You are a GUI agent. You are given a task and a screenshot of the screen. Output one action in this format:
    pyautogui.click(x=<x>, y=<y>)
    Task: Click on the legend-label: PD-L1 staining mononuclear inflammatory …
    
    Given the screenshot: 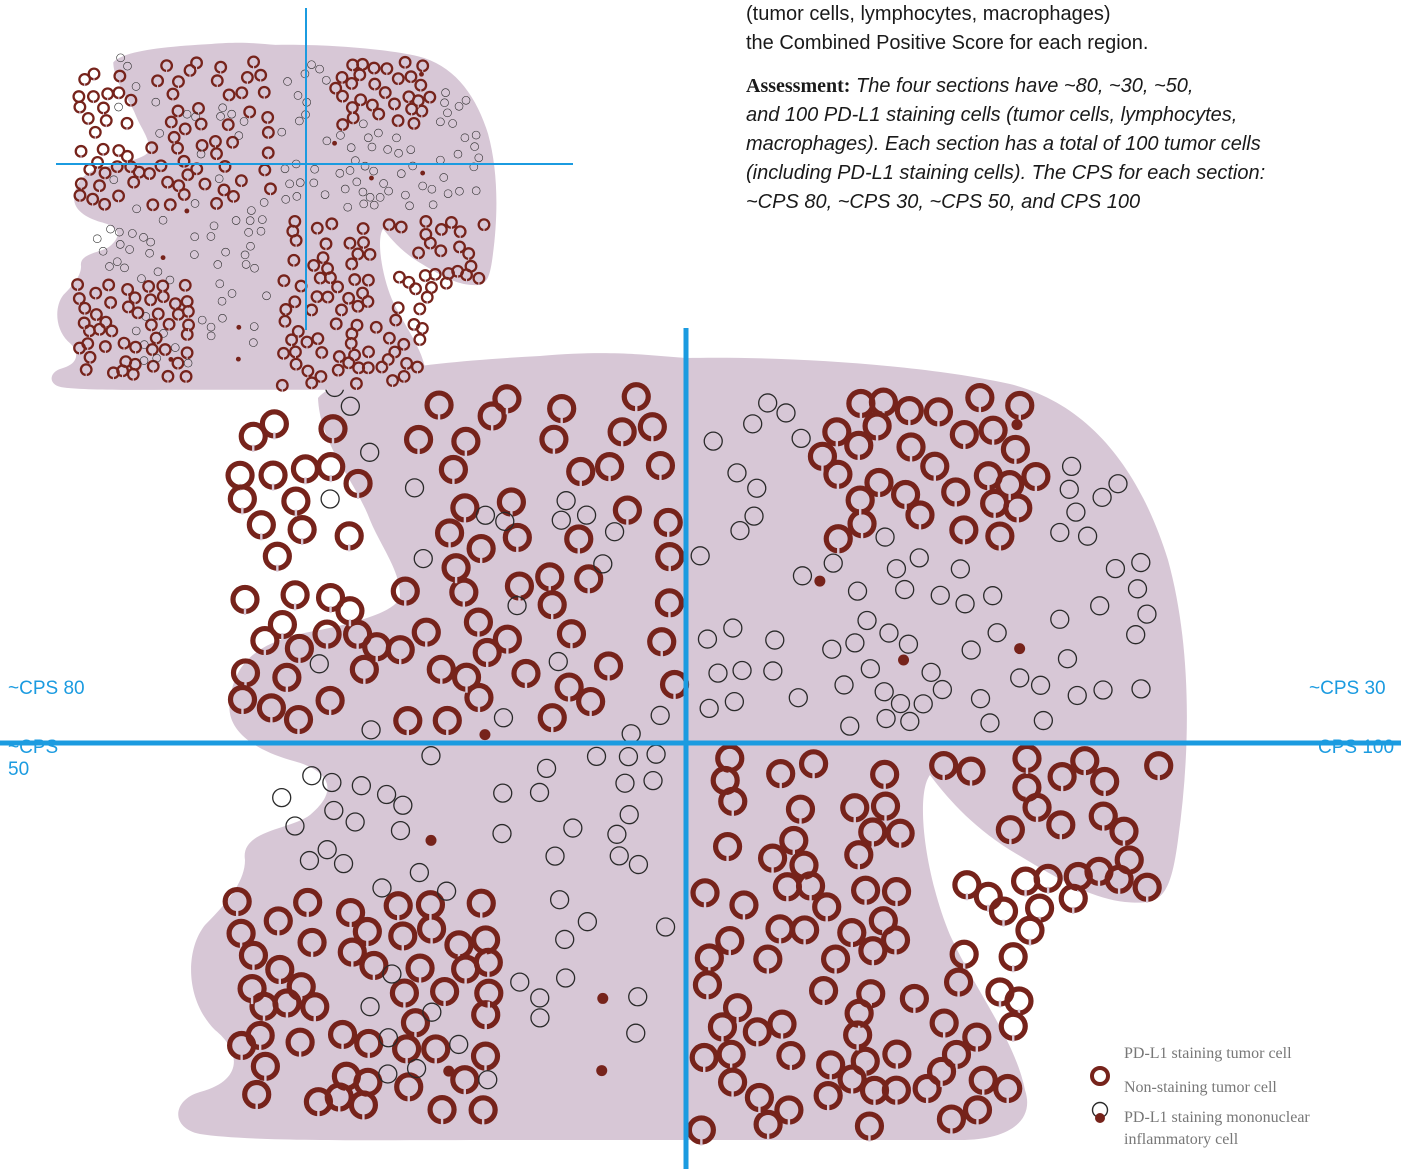 What is the action you would take?
    pyautogui.click(x=1217, y=1128)
    